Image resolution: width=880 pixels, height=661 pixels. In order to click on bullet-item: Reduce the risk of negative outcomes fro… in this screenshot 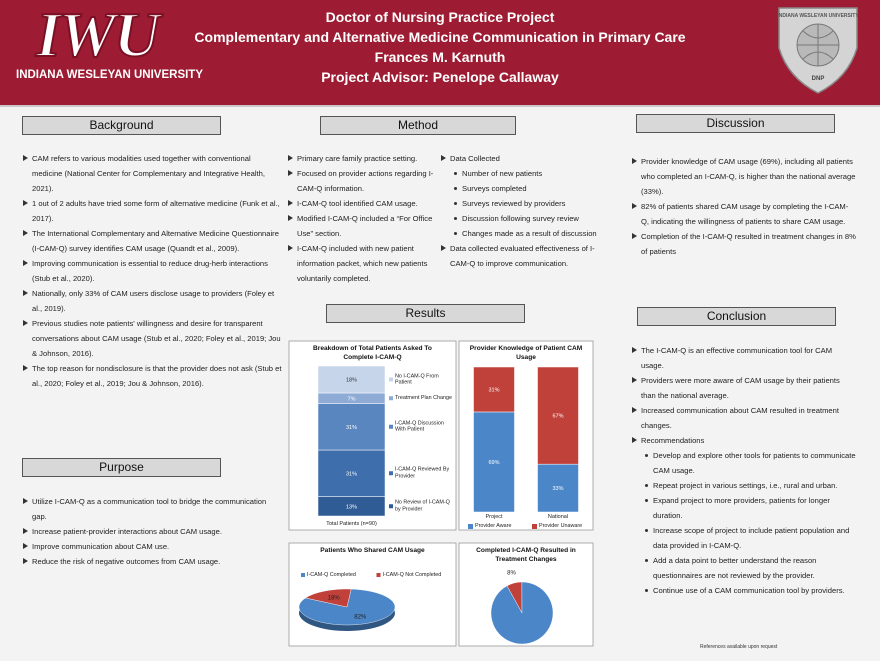, I will do `click(152, 561)`.